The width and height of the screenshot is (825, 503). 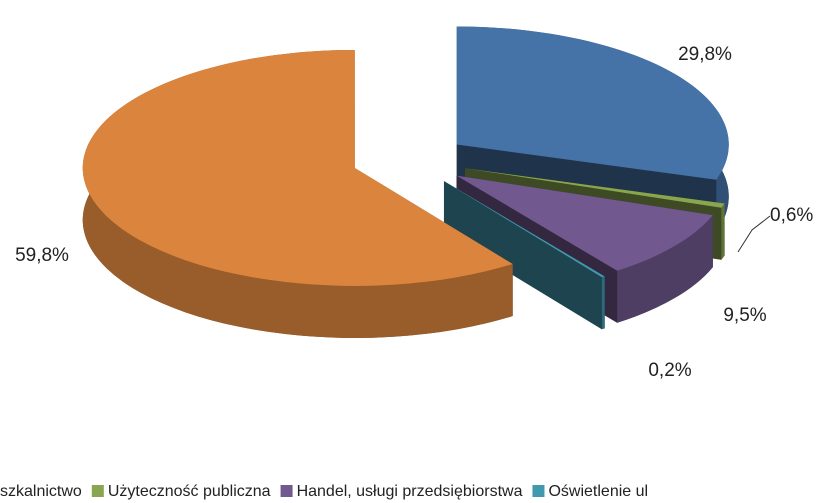 What do you see at coordinates (42, 255) in the screenshot?
I see `data-label: 59,8%` at bounding box center [42, 255].